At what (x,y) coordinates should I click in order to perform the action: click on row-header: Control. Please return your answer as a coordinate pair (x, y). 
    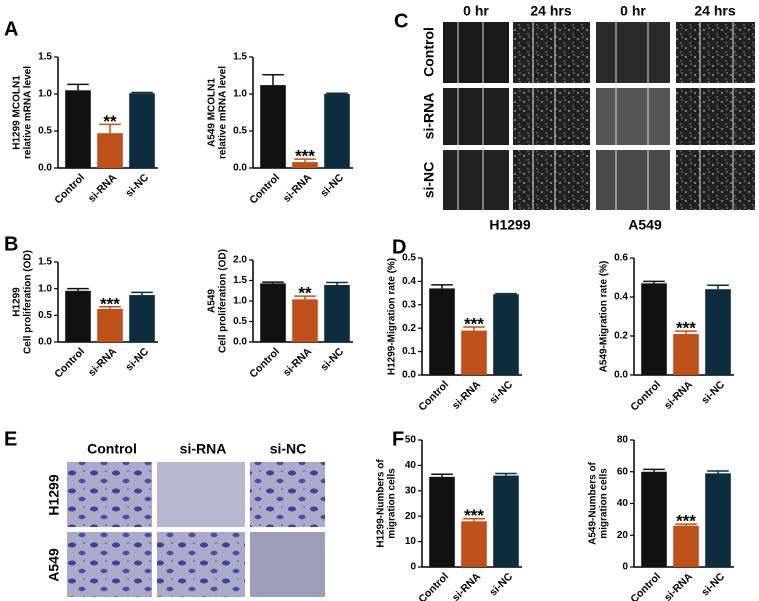
    Looking at the image, I should click on (429, 52).